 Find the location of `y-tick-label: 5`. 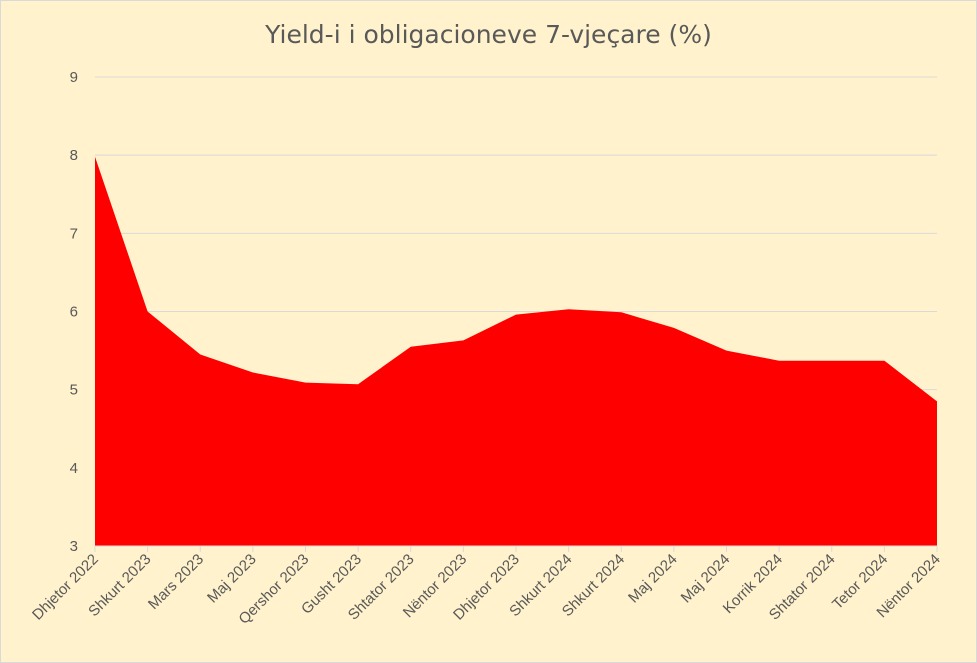

y-tick-label: 5 is located at coordinates (74, 390).